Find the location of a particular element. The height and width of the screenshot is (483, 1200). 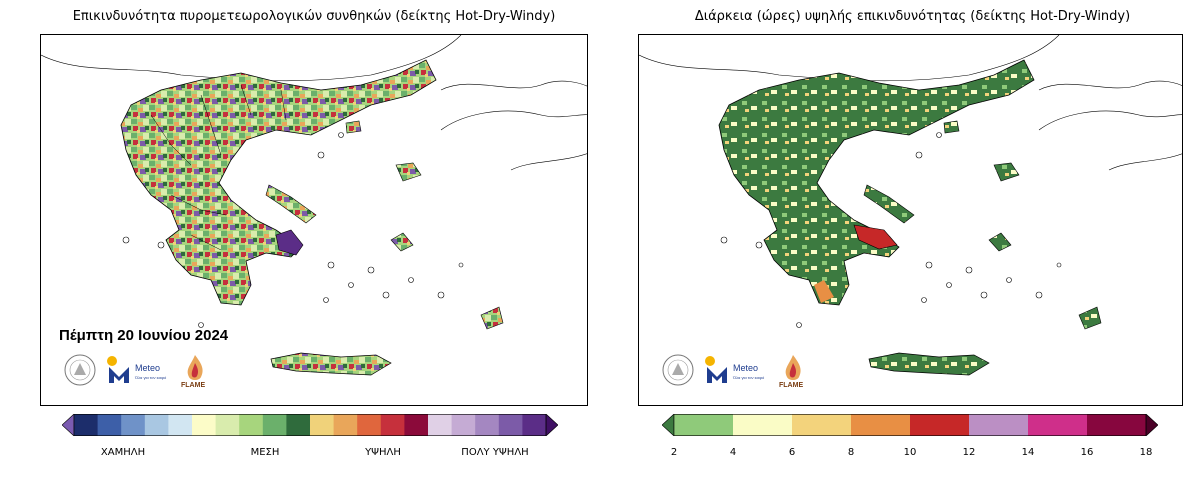

mainland-greece-right is located at coordinates (876, 182).